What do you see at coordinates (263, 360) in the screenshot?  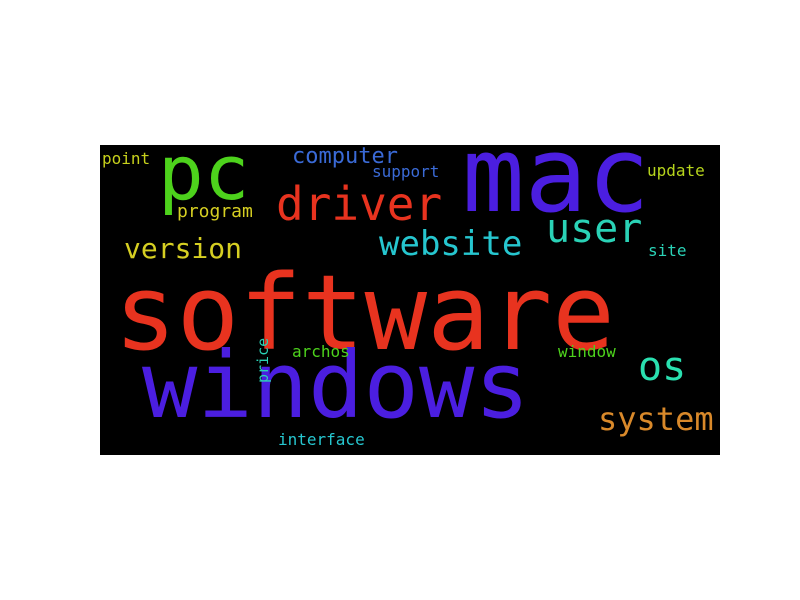 I see `word-price: price` at bounding box center [263, 360].